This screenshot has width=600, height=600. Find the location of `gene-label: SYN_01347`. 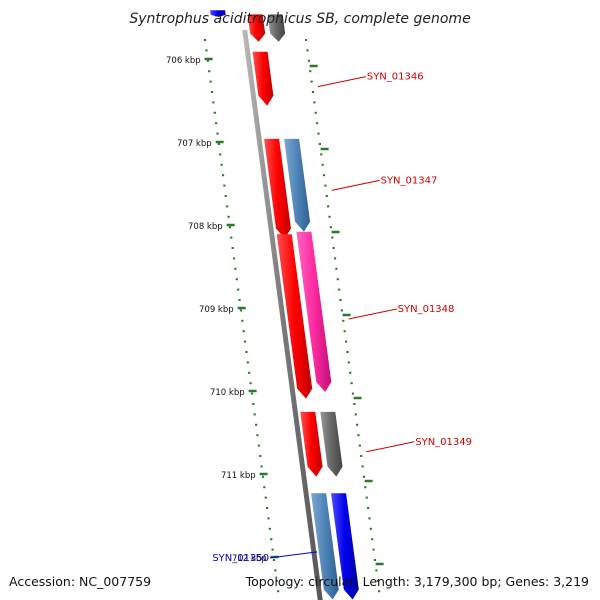

gene-label: SYN_01347 is located at coordinates (409, 180).